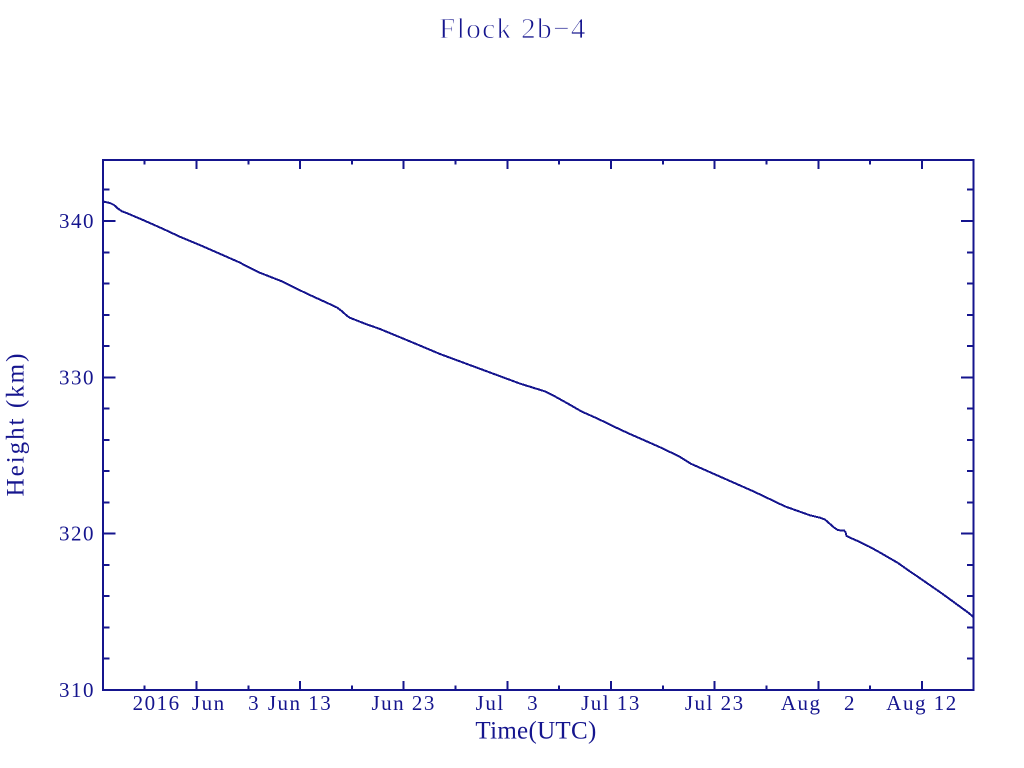  What do you see at coordinates (77, 221) in the screenshot?
I see `svg-text: 340` at bounding box center [77, 221].